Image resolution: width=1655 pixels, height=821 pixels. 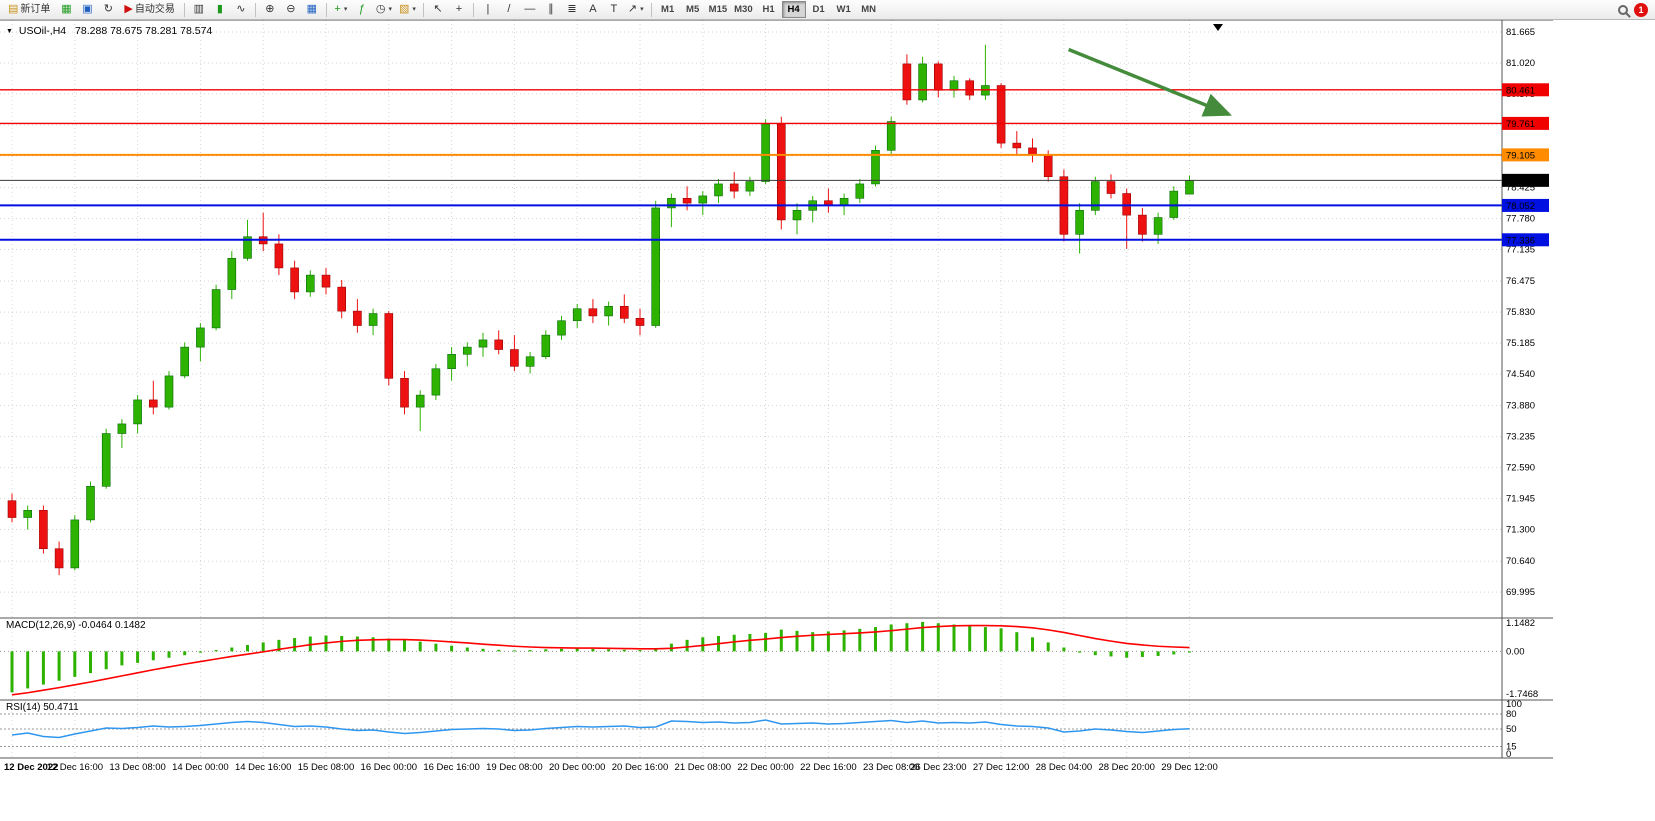 I want to click on svg-text: 77.780, so click(x=1520, y=218).